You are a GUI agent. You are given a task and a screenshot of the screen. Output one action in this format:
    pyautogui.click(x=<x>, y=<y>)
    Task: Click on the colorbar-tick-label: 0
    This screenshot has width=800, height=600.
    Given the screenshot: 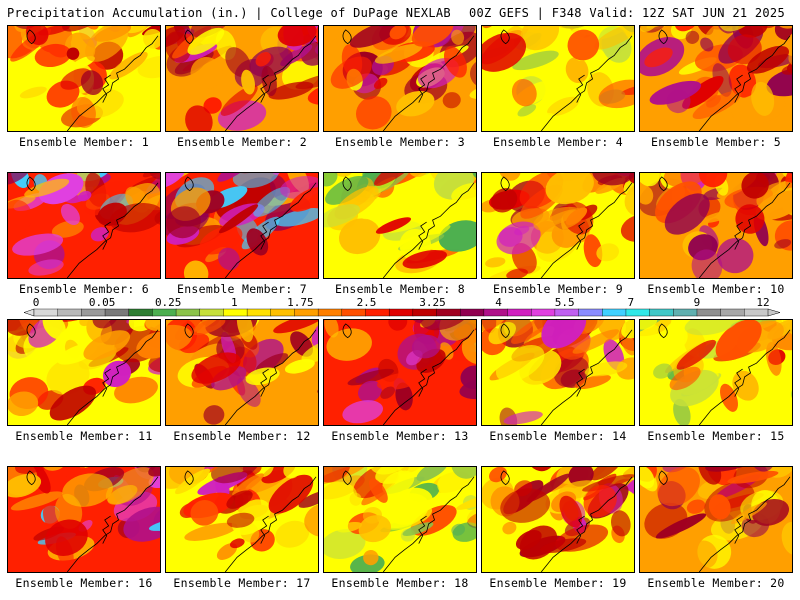 What is the action you would take?
    pyautogui.click(x=36, y=302)
    